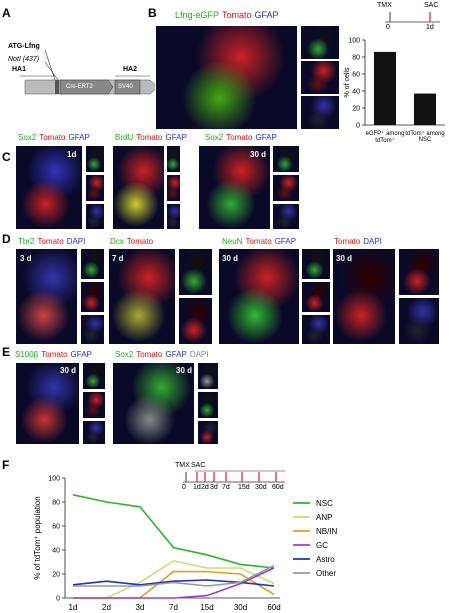  I want to click on pointer, so click(51, 71).